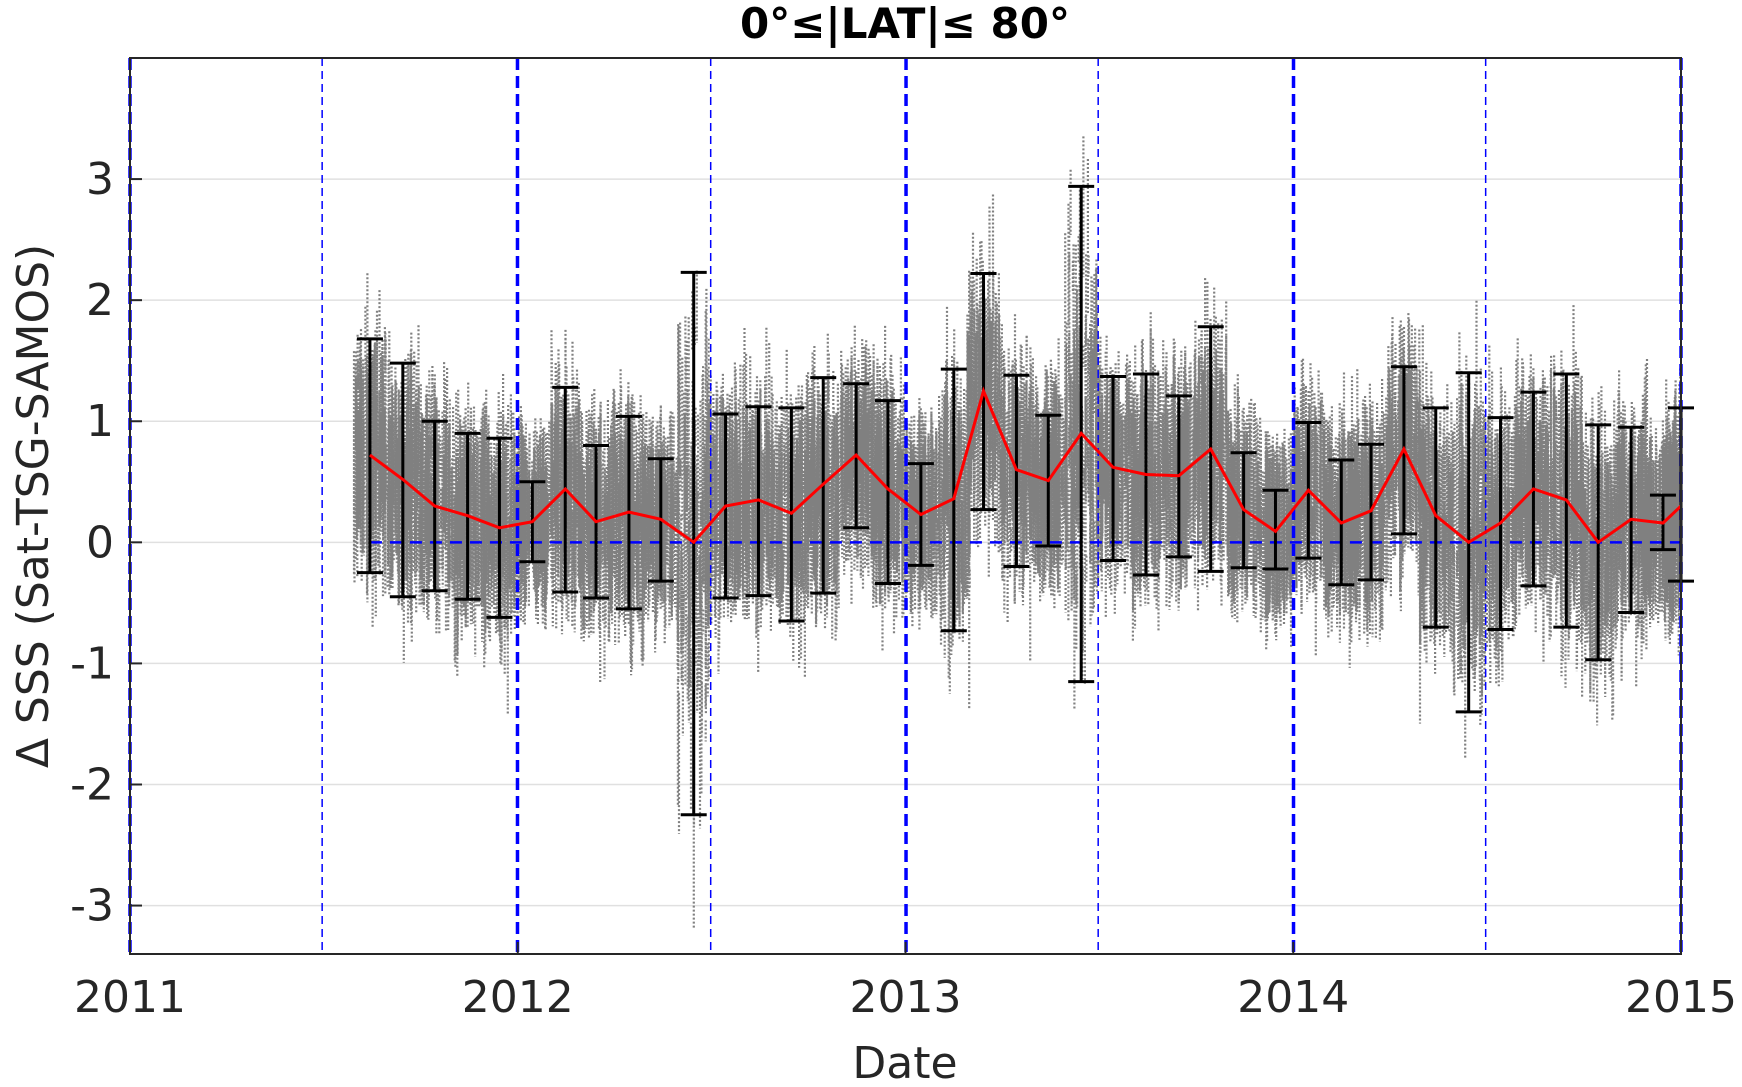  I want to click on x-axis: 2011 2012 2013 2014 2015, so click(905, 982).